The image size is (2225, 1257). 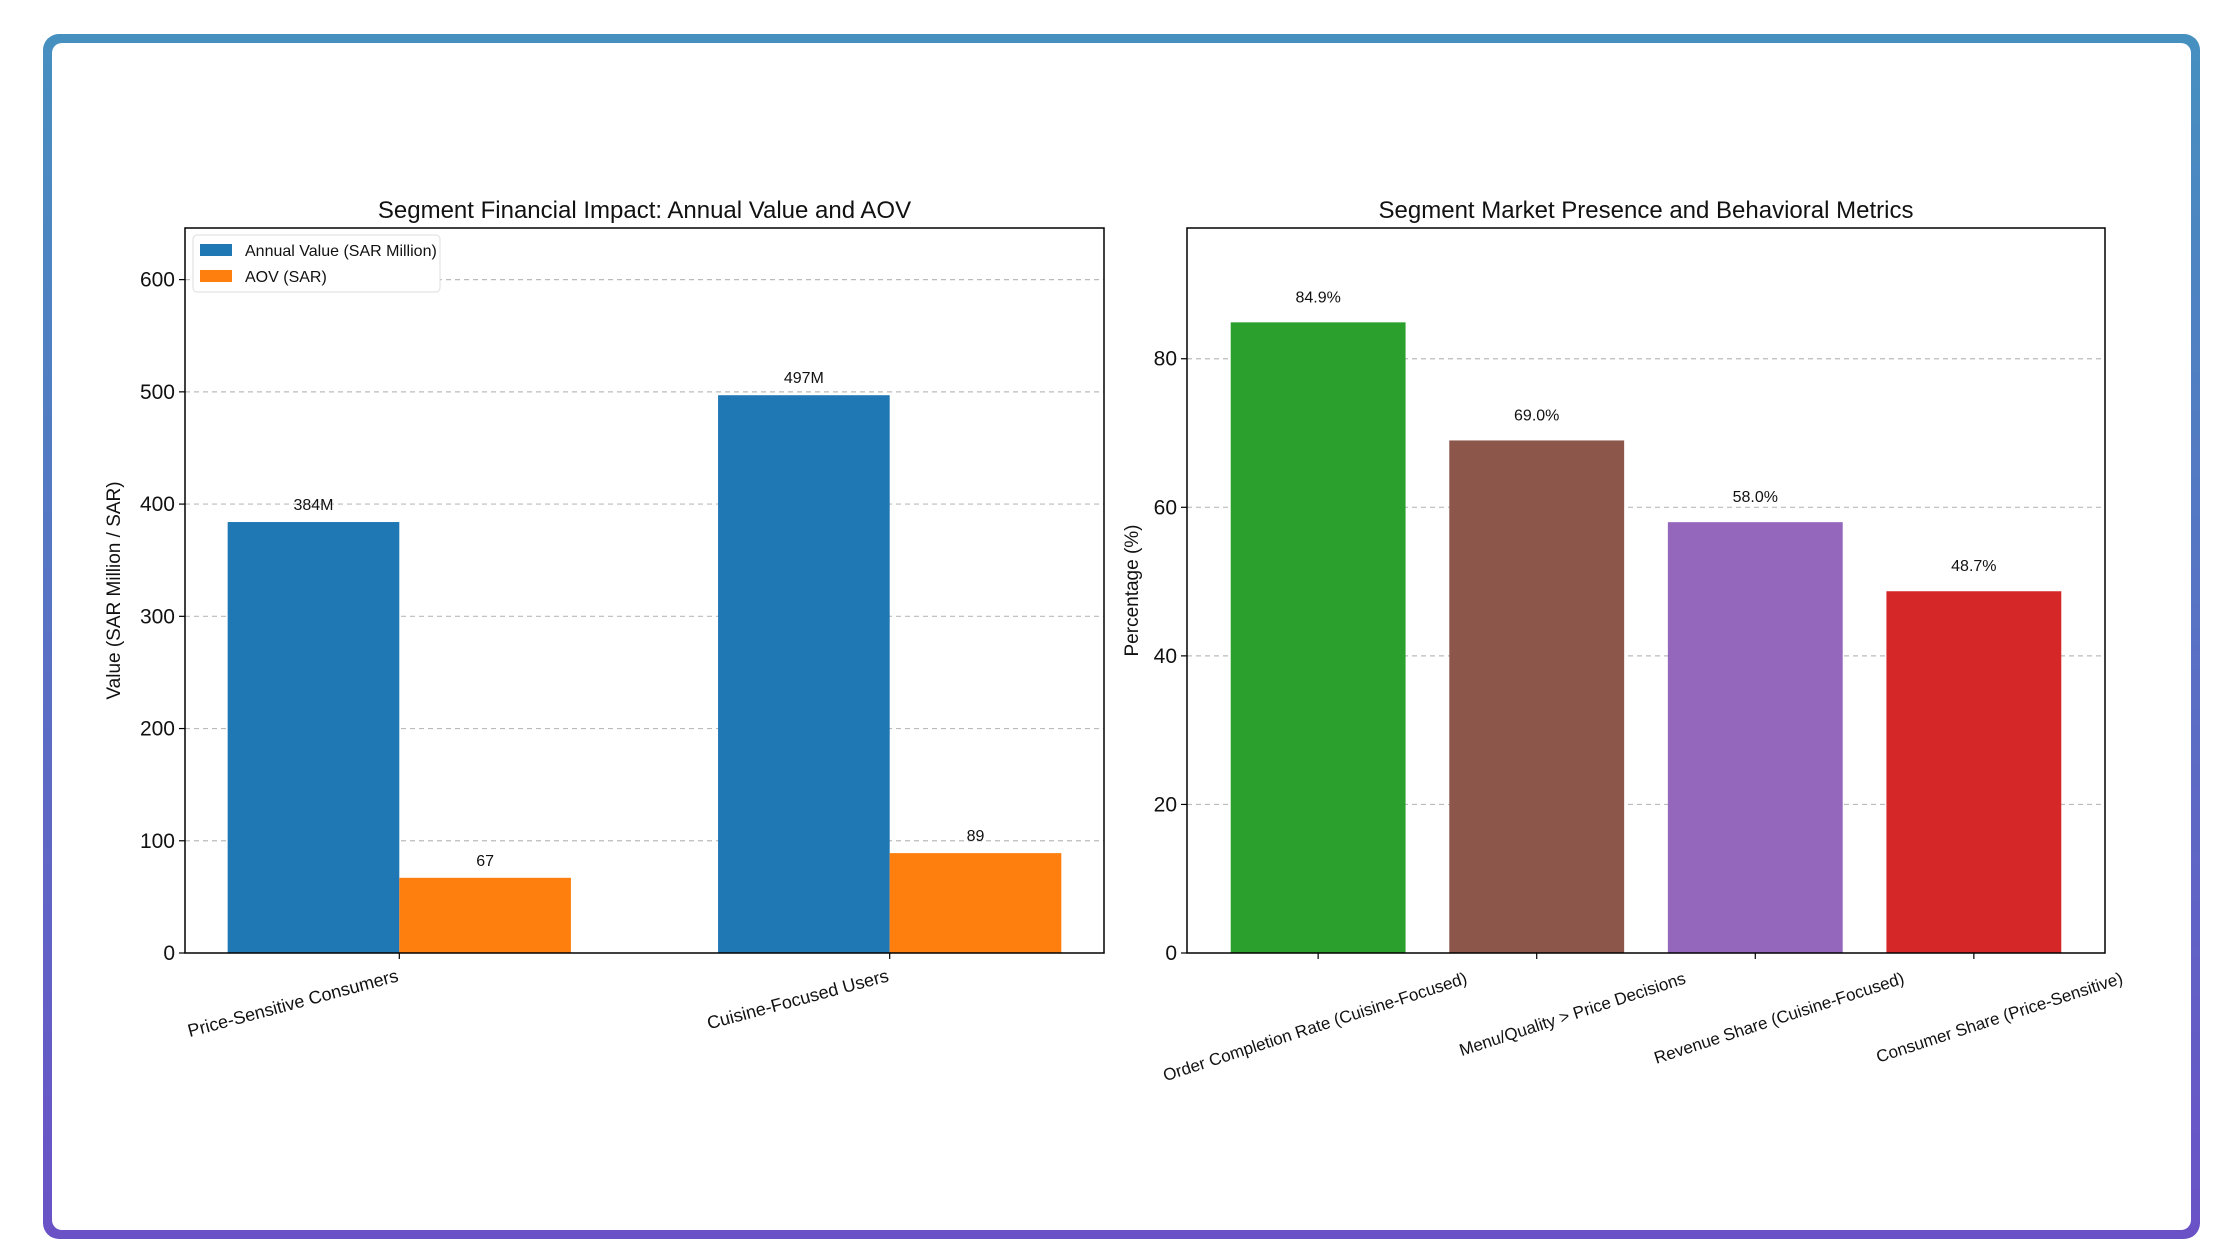 I want to click on y-tick-label: 300, so click(x=157, y=616).